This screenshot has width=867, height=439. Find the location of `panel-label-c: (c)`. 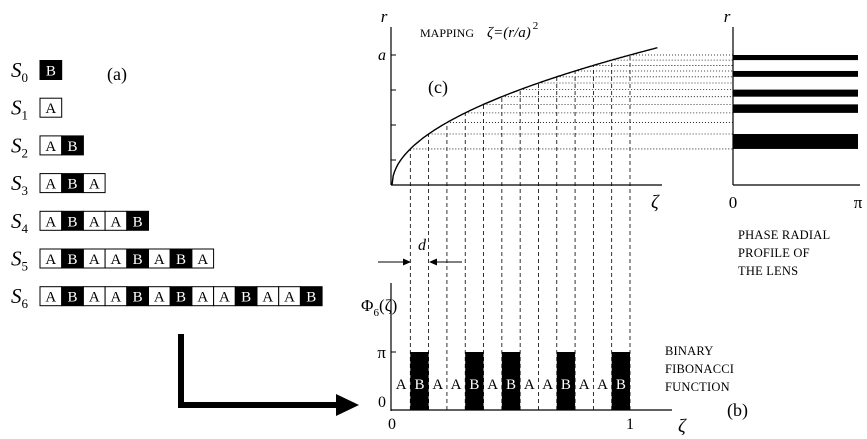

panel-label-c: (c) is located at coordinates (438, 87).